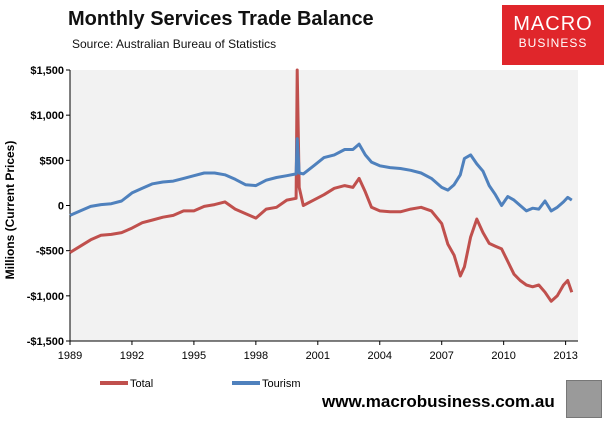 The height and width of the screenshot is (423, 608). Describe the element at coordinates (553, 43) in the screenshot. I see `logo-line-2: BUSINESS` at that location.